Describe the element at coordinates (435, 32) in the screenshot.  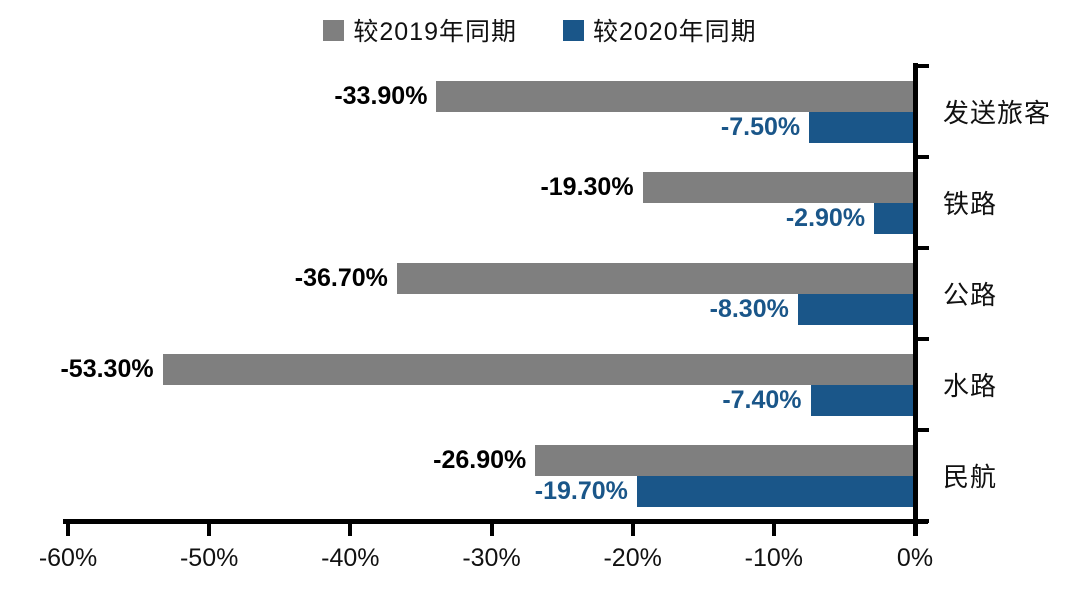
I see `legend-label-2019: 较2019年同期` at that location.